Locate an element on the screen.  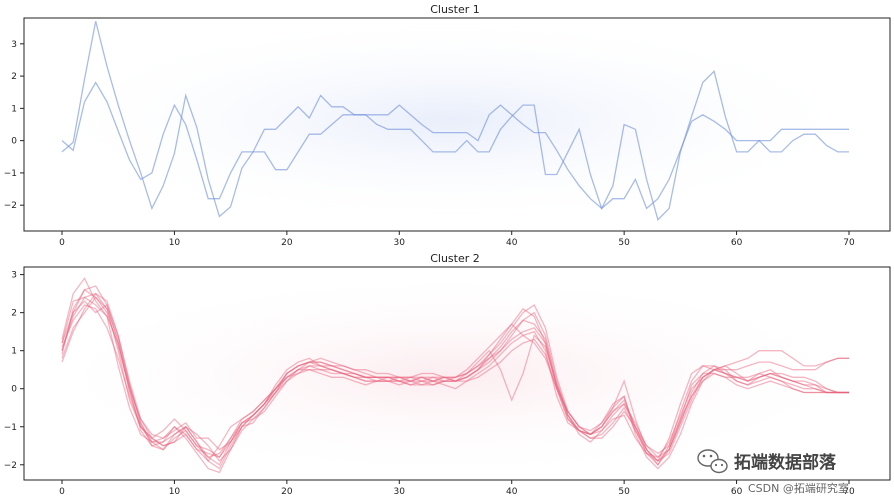
watermark: 拓端数据部落 CSDN @拓端研究室 is located at coordinates (773, 472).